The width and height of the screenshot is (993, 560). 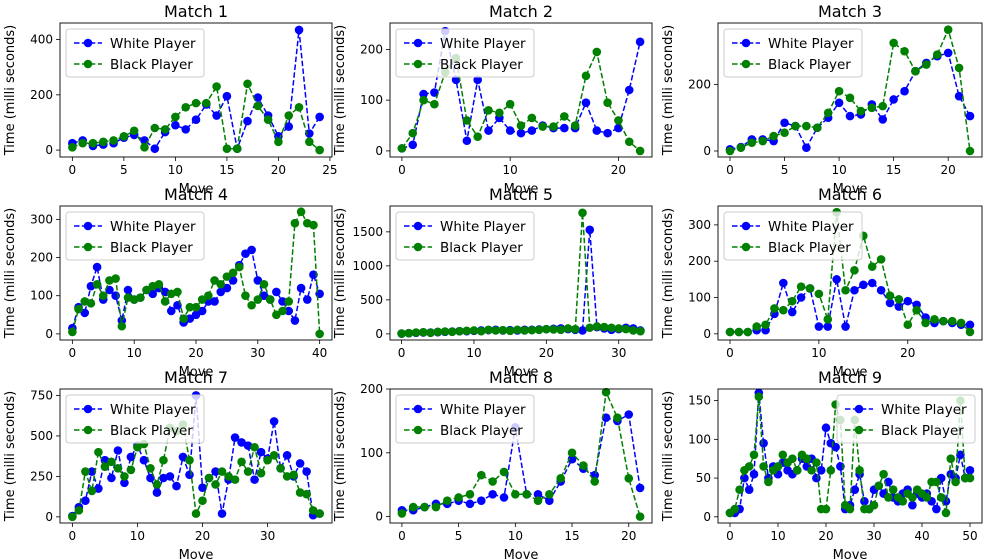 What do you see at coordinates (41, 476) in the screenshot?
I see `y-tick-label: 250` at bounding box center [41, 476].